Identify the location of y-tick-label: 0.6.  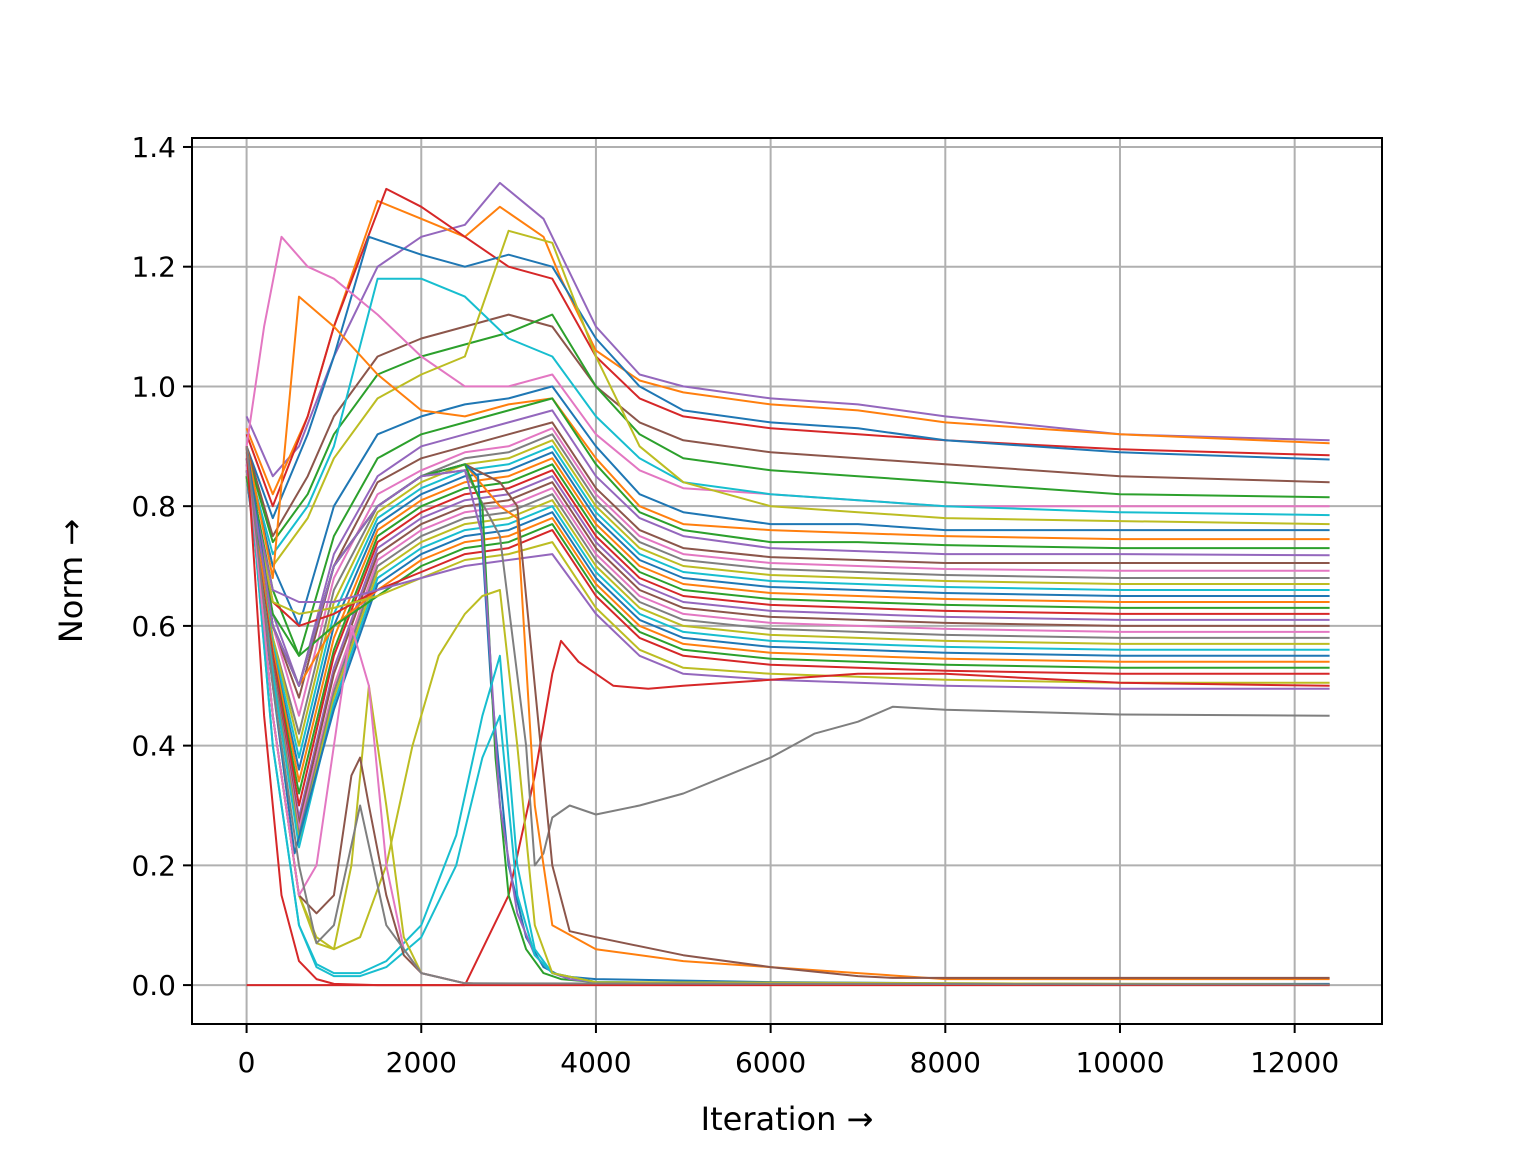
(153, 626).